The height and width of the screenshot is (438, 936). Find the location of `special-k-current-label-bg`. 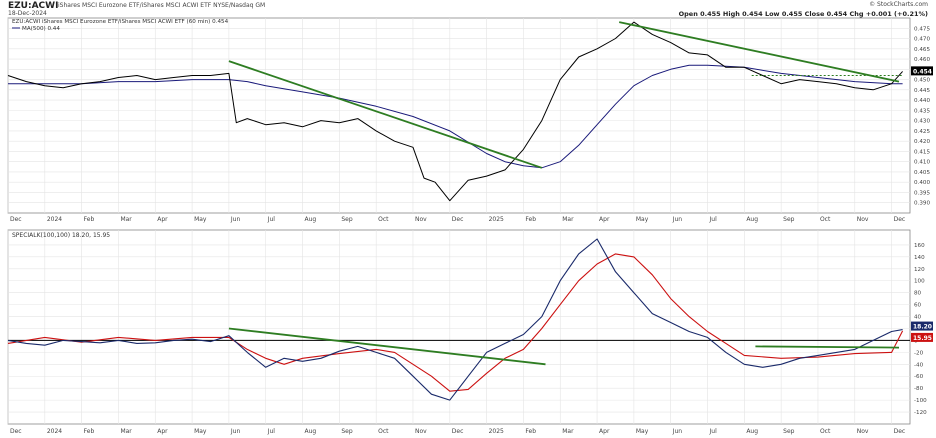

special-k-current-label-bg is located at coordinates (922, 326).